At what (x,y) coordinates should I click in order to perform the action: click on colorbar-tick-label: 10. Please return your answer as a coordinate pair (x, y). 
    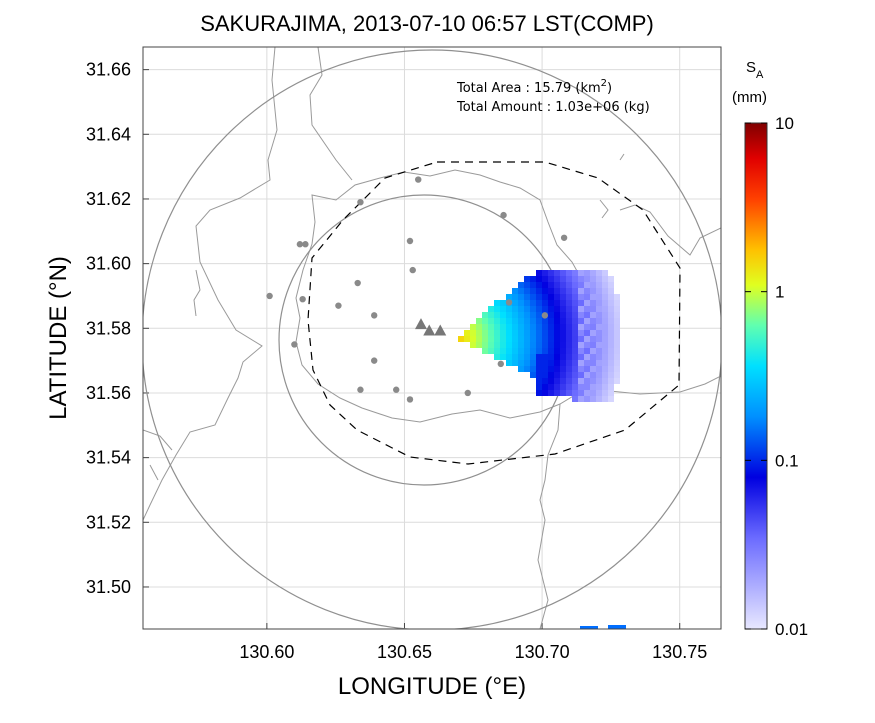
    Looking at the image, I should click on (784, 123).